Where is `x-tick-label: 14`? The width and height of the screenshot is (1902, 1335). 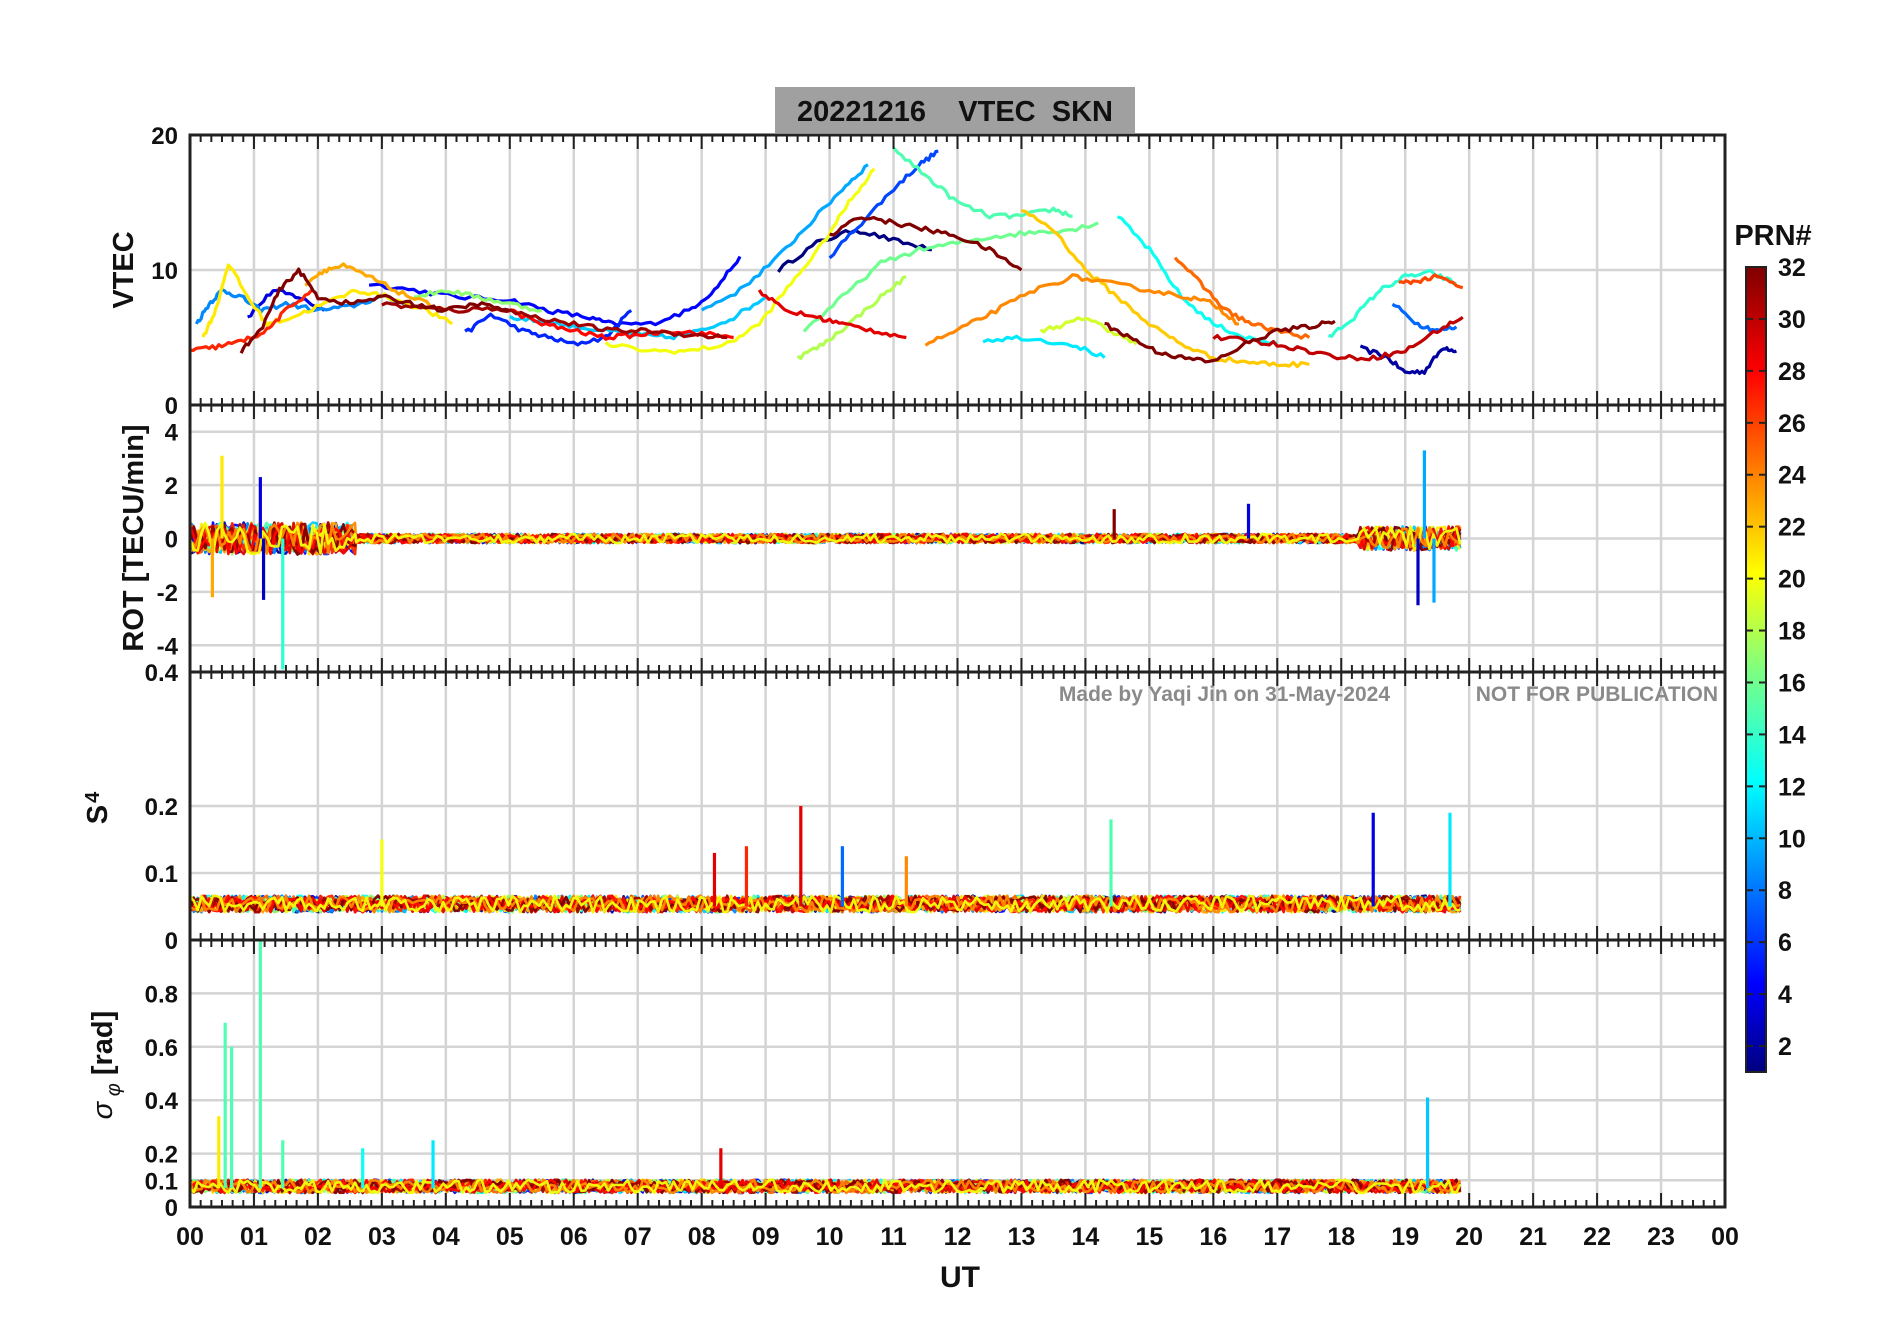 x-tick-label: 14 is located at coordinates (1086, 1237).